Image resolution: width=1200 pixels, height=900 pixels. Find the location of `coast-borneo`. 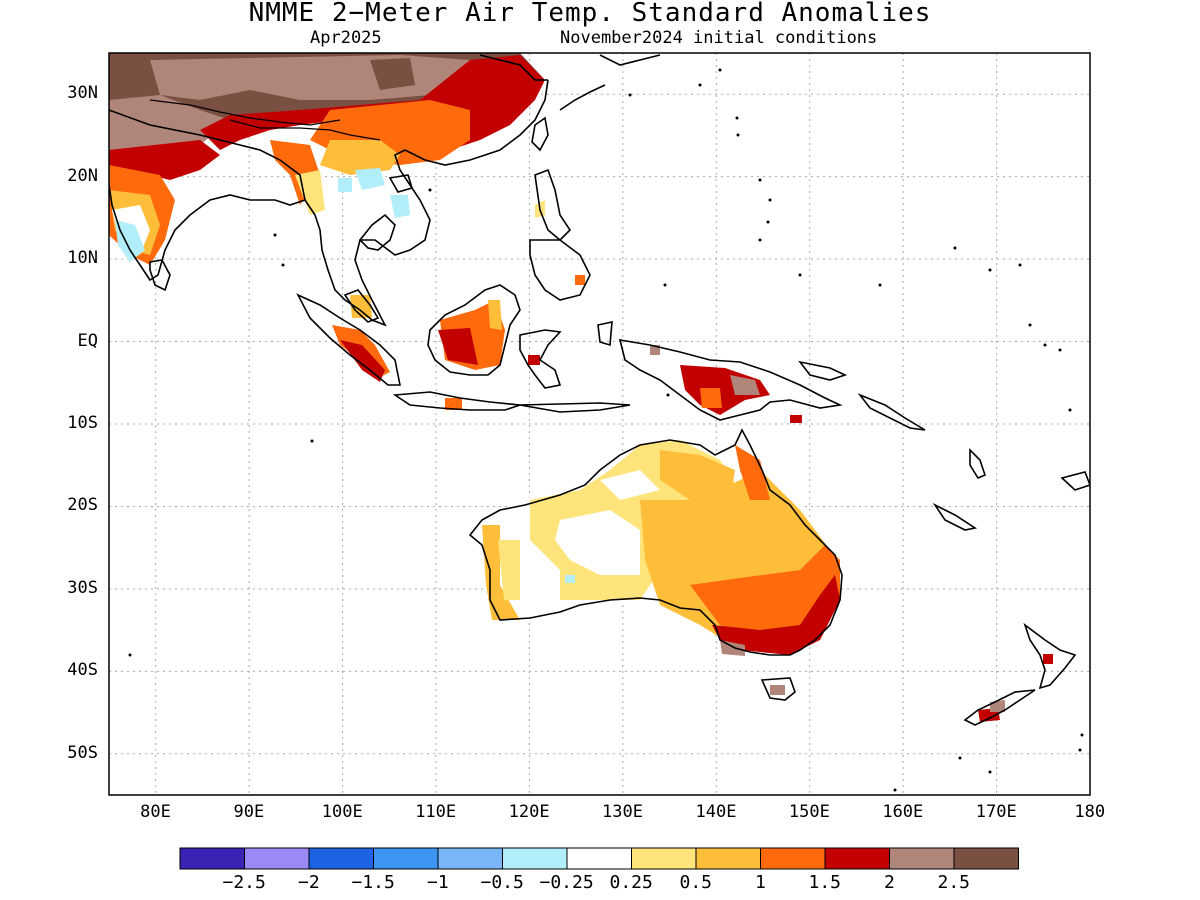

coast-borneo is located at coordinates (474, 330).